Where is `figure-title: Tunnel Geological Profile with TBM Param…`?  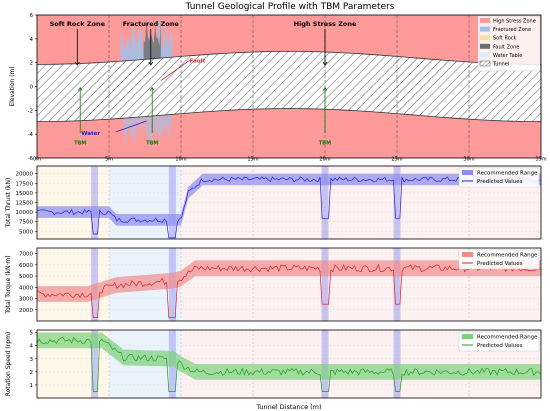
figure-title: Tunnel Geological Profile with TBM Param… is located at coordinates (290, 7).